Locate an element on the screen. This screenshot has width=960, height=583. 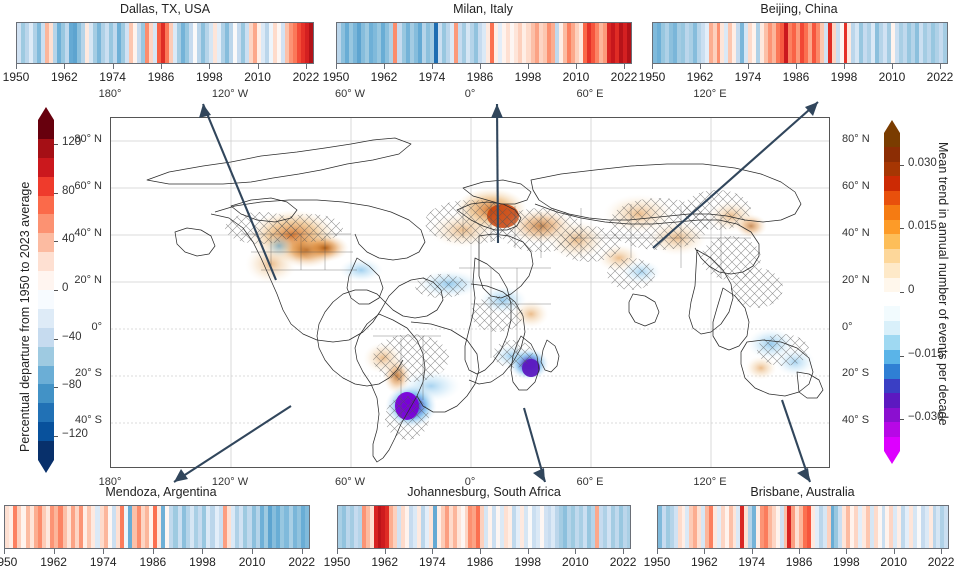
lon-tick-label: 120° E is located at coordinates (710, 482).